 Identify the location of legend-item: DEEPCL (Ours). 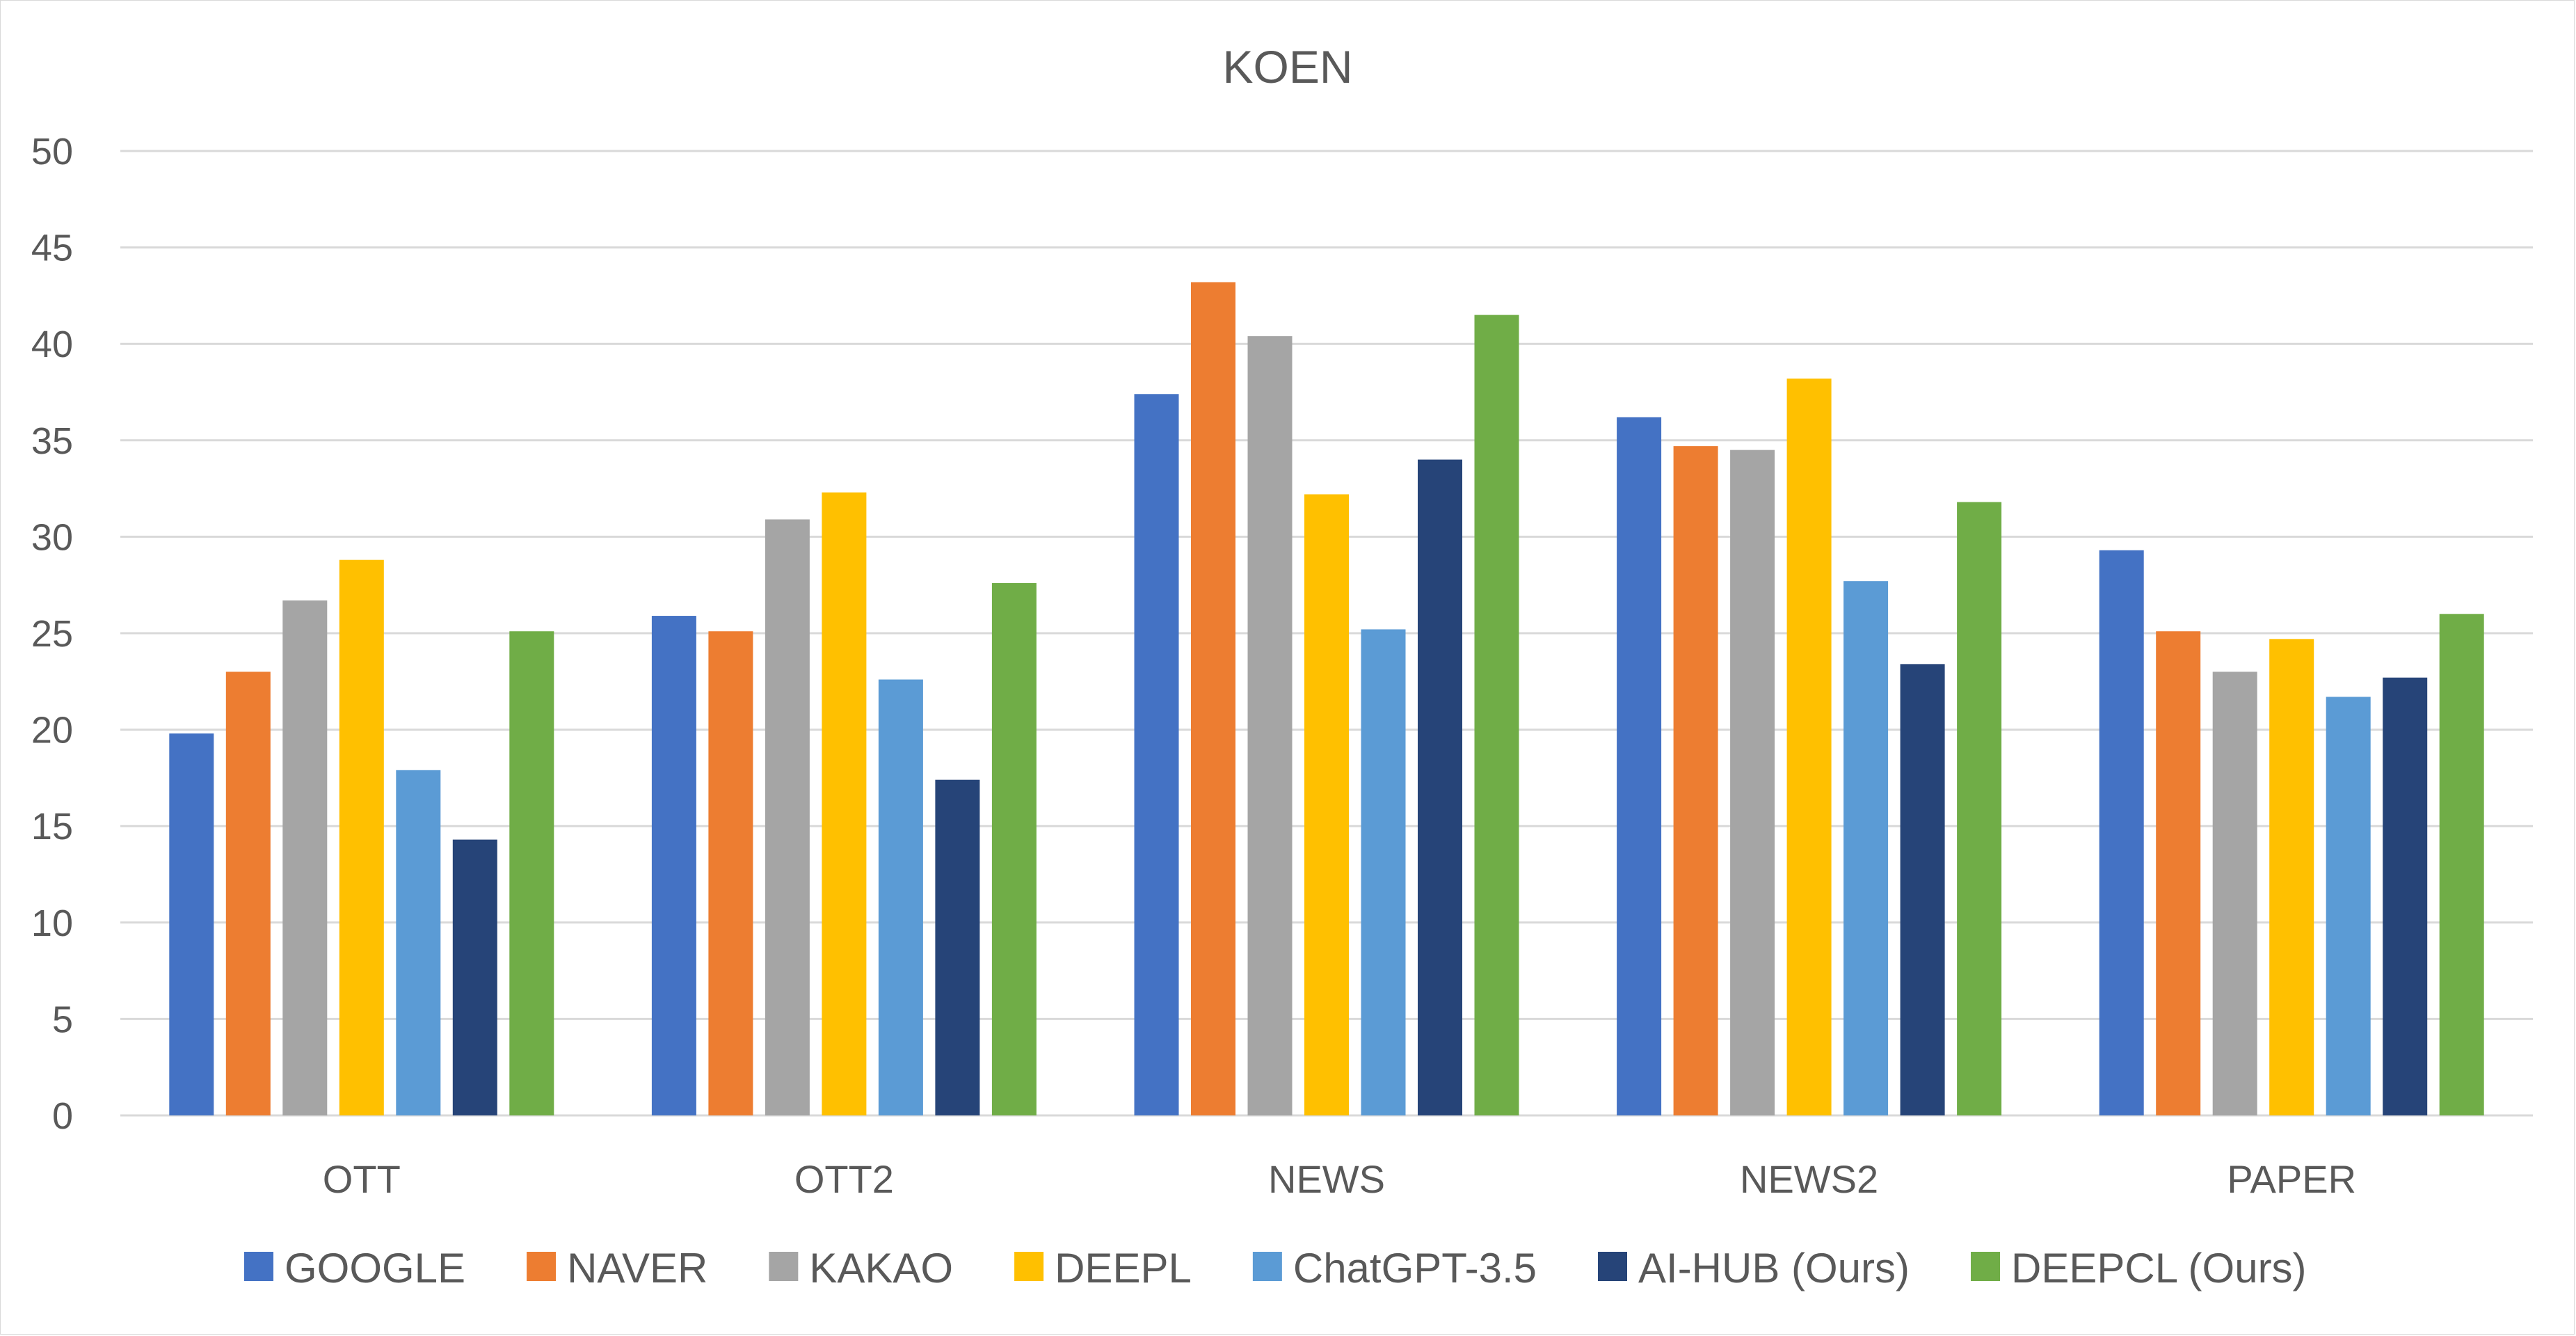
(2139, 1268).